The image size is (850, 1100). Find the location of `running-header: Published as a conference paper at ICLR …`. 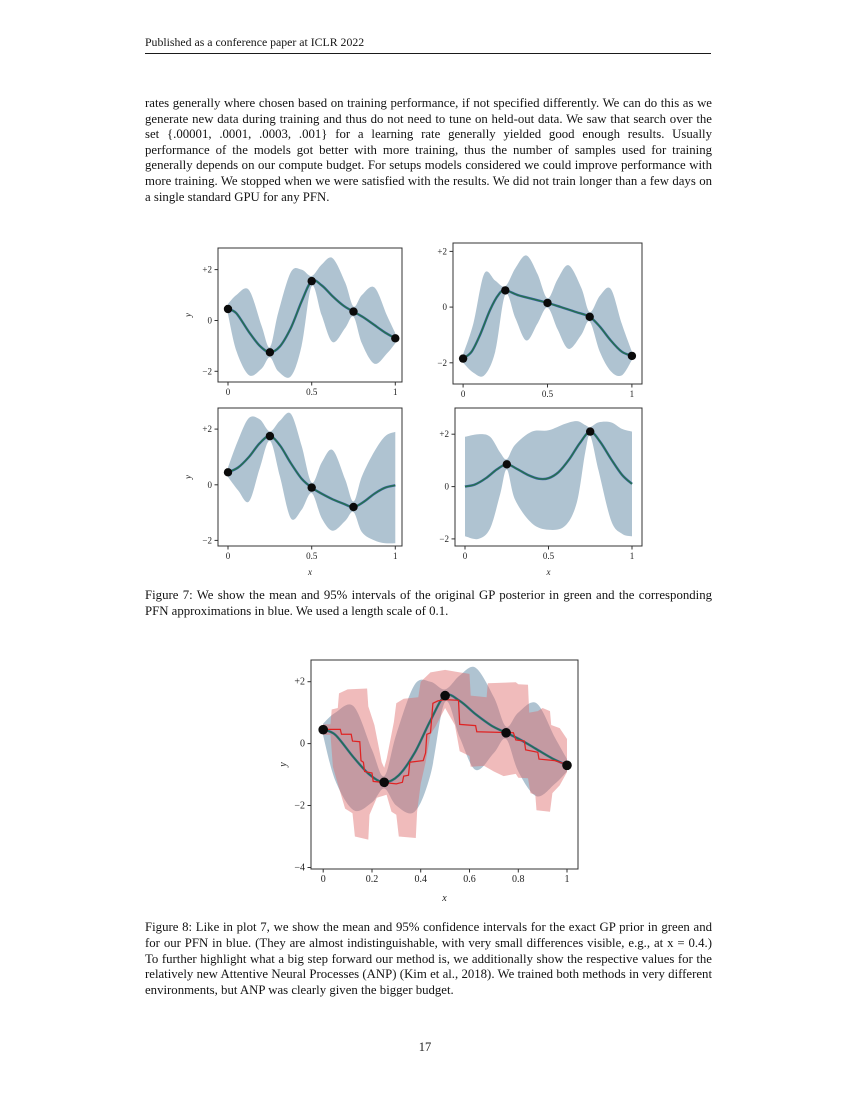

running-header: Published as a conference paper at ICLR … is located at coordinates (255, 42).